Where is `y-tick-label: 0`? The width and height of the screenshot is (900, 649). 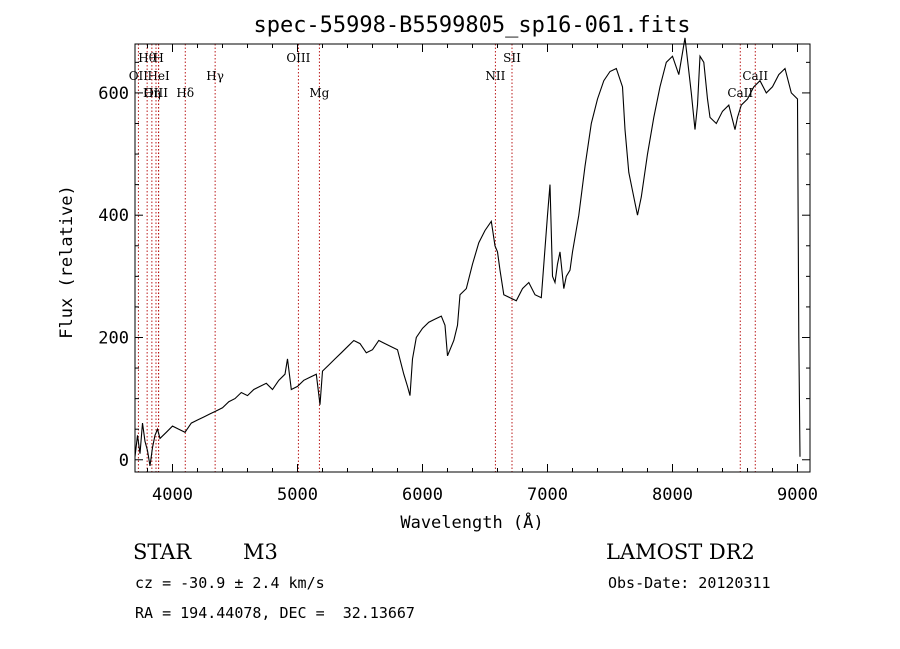
y-tick-label: 0 is located at coordinates (124, 461).